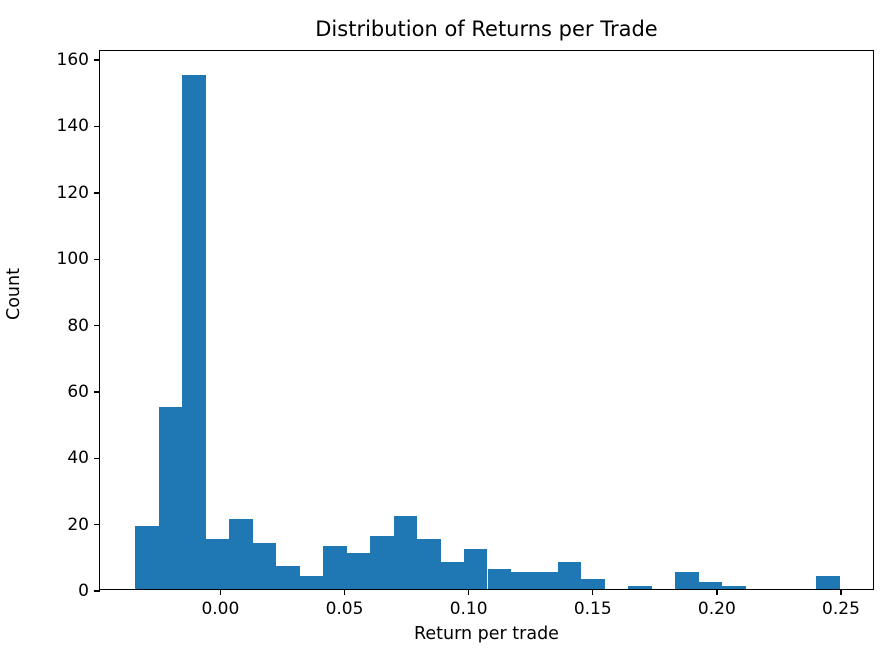 The image size is (896, 672). Describe the element at coordinates (716, 609) in the screenshot. I see `x-axis-tick-label: 0.20` at that location.